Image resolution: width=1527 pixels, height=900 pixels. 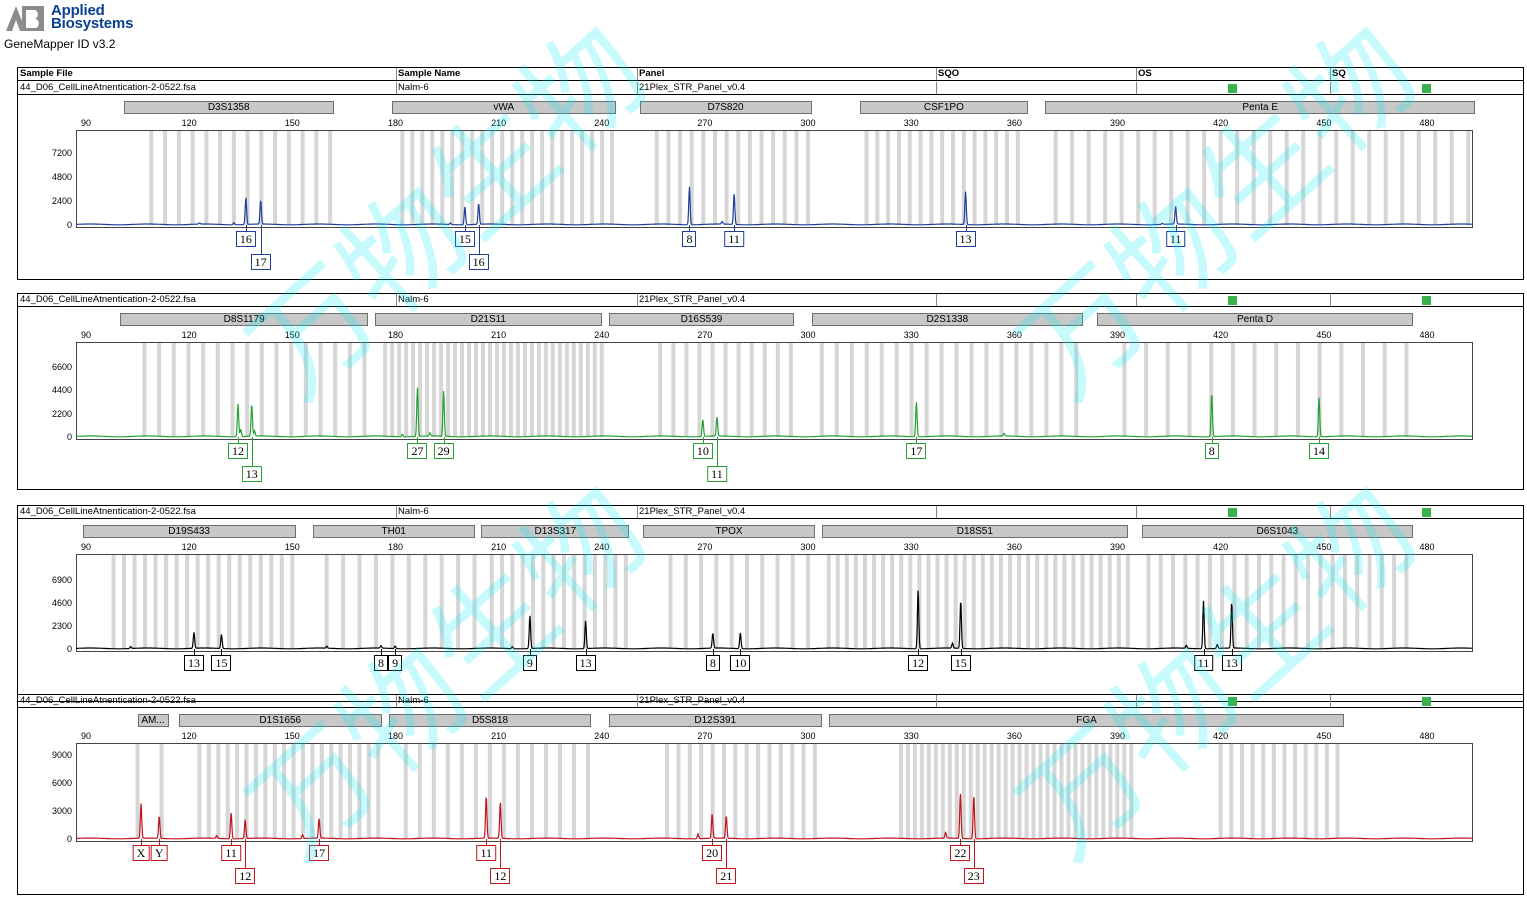 I want to click on locus-marker: D12S391, so click(x=715, y=720).